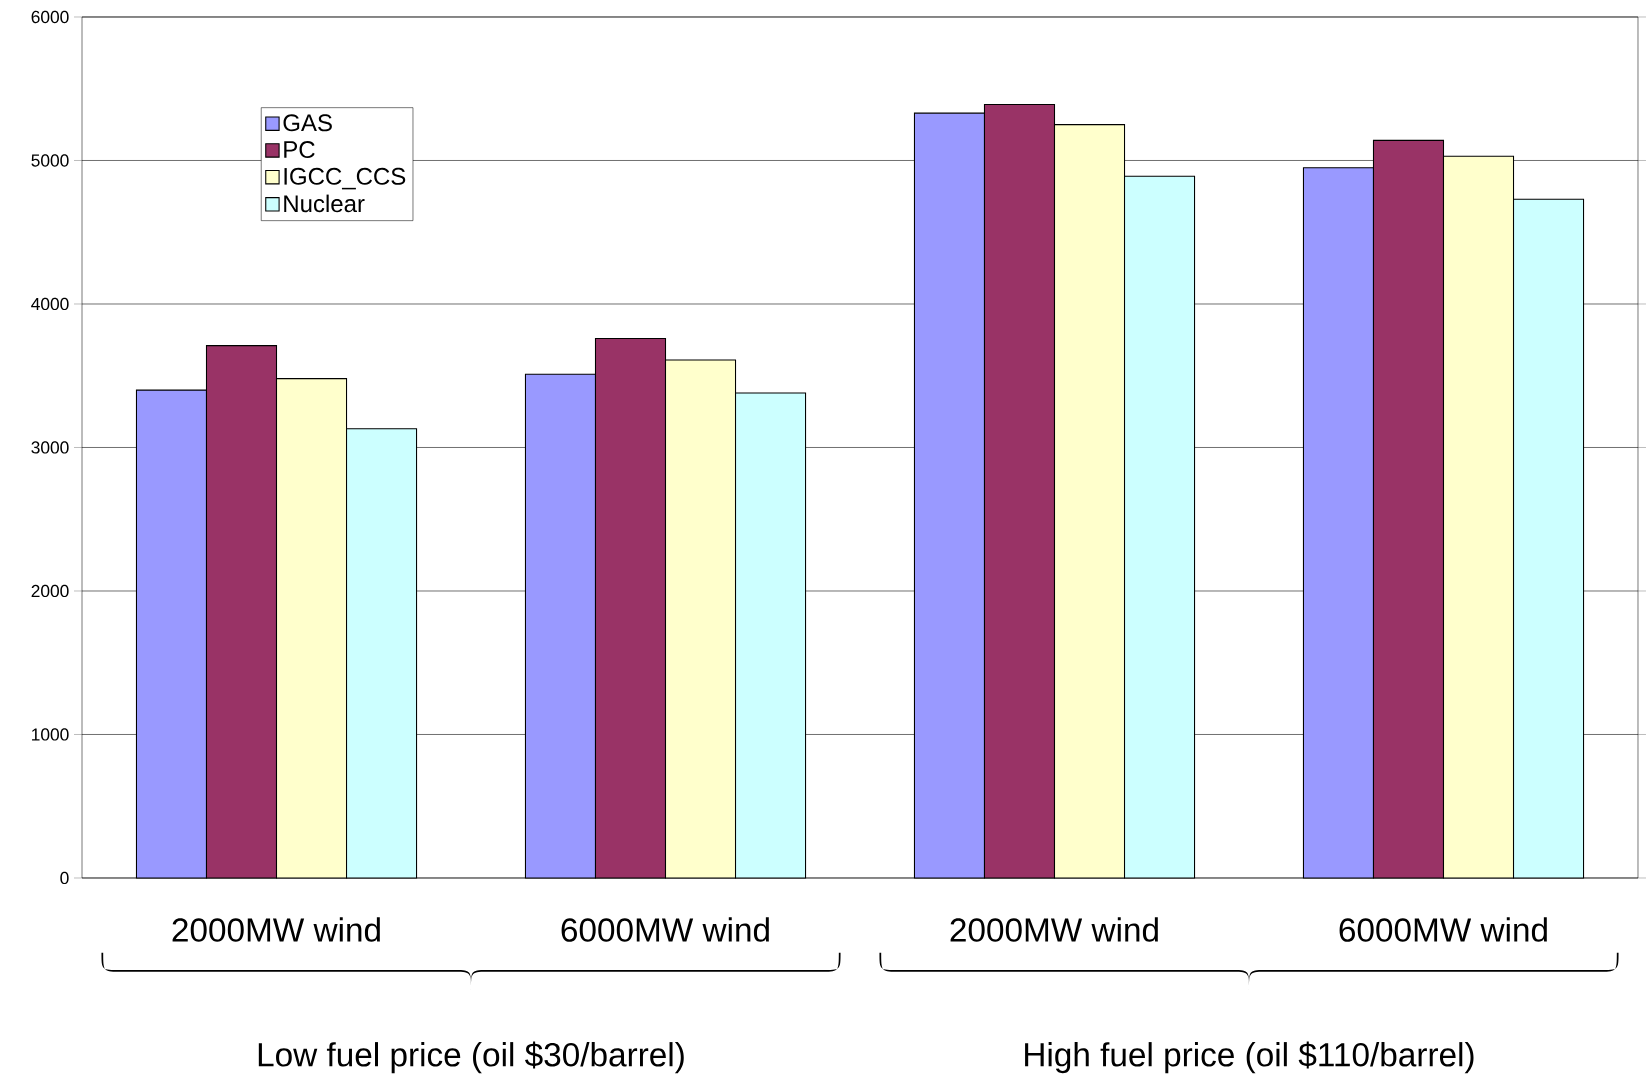 Image resolution: width=1646 pixels, height=1078 pixels. What do you see at coordinates (64, 878) in the screenshot?
I see `y-tick-label: 0` at bounding box center [64, 878].